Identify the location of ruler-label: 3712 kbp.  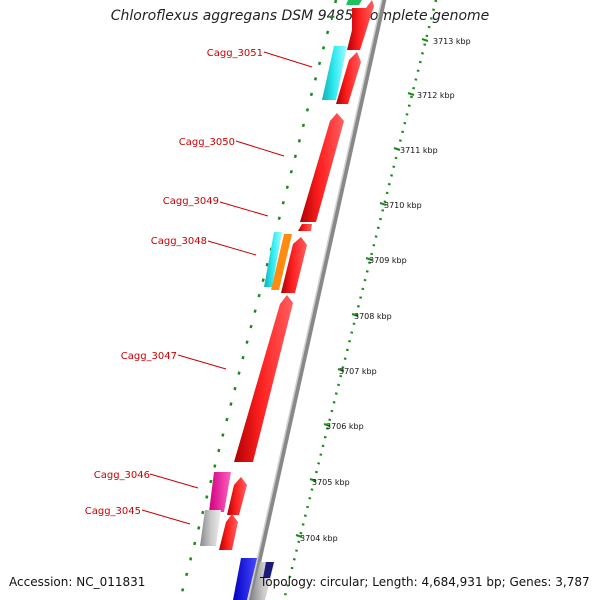
(436, 95).